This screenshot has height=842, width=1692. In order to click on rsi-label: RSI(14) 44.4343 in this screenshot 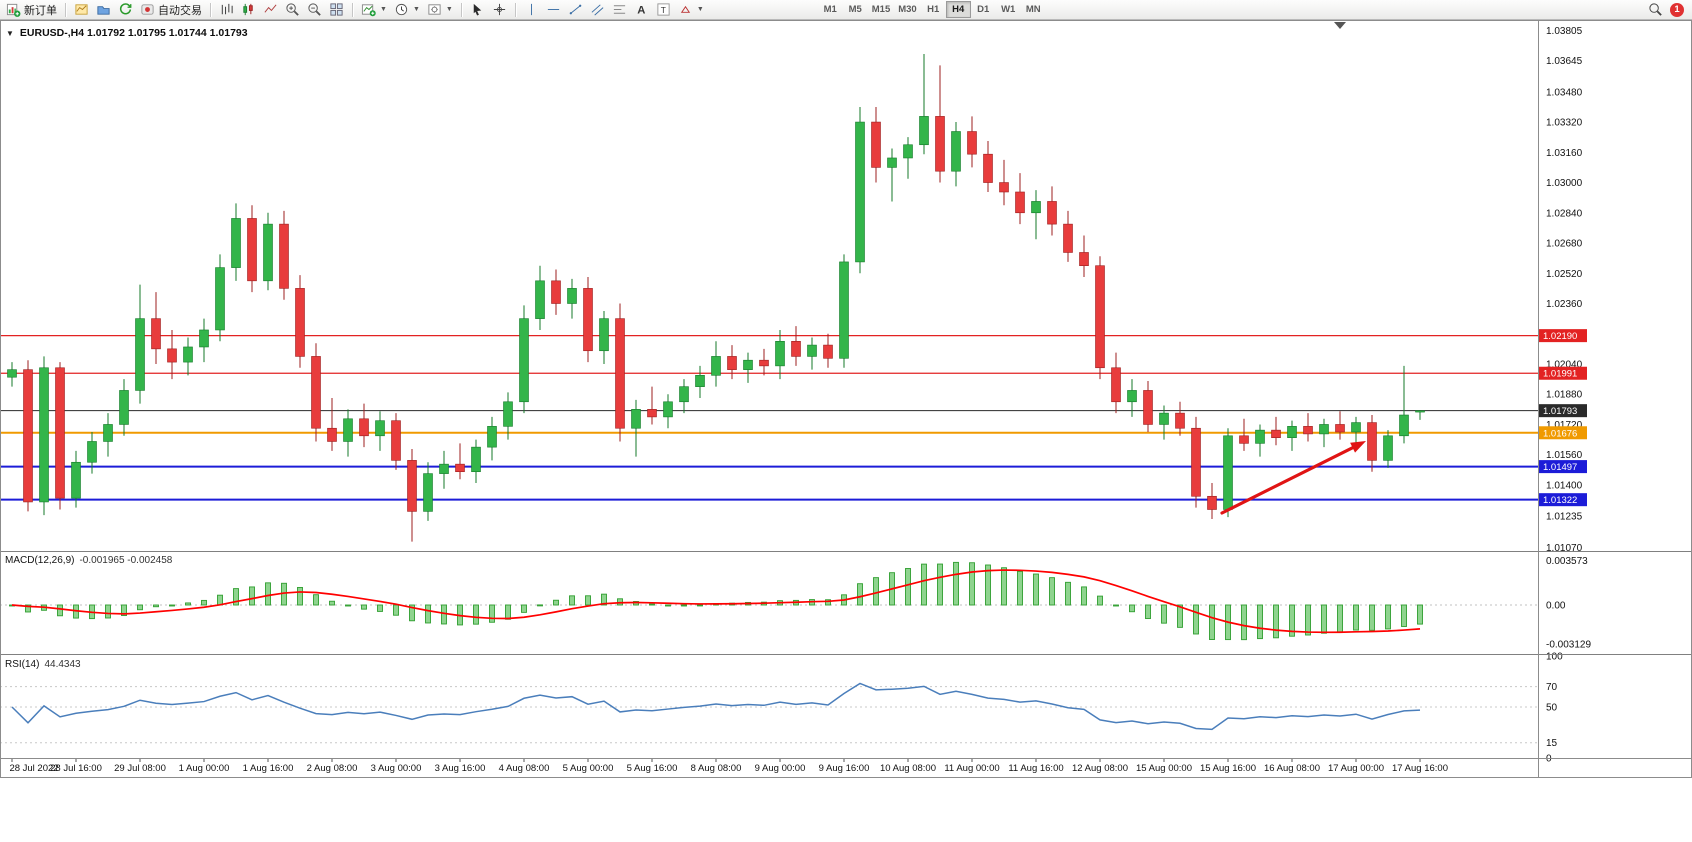, I will do `click(43, 664)`.